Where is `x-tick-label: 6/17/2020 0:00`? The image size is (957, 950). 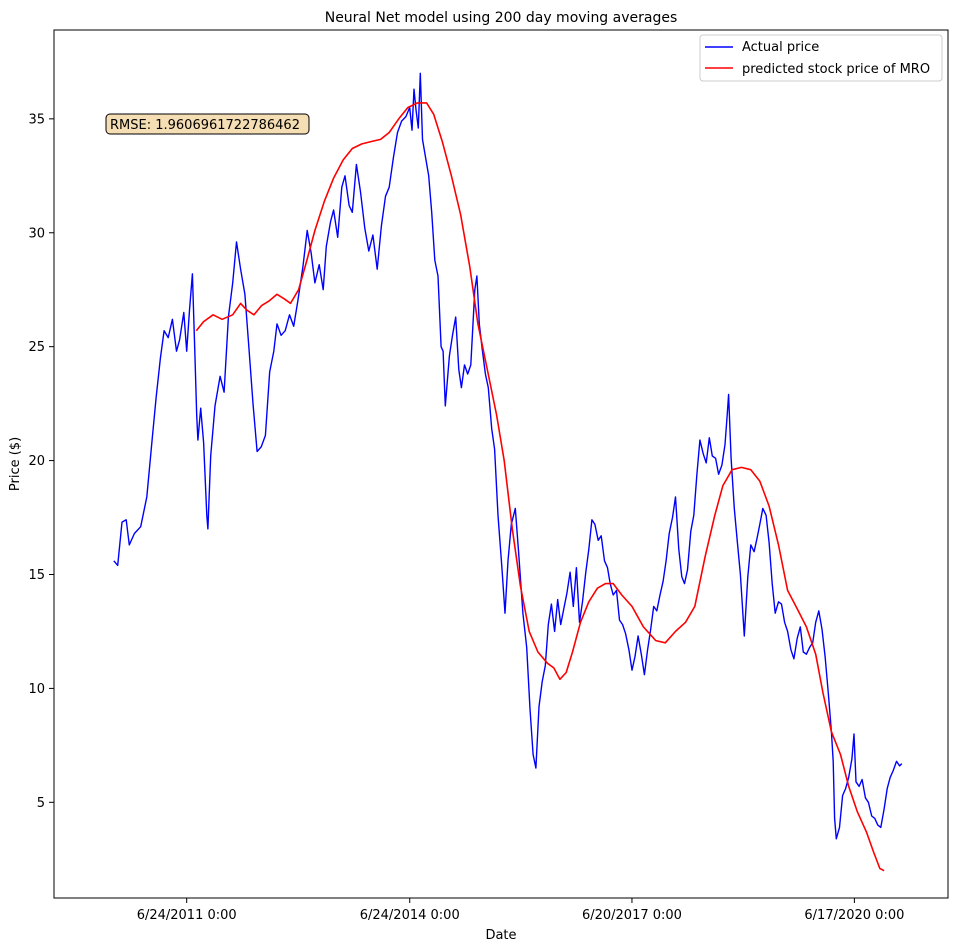
x-tick-label: 6/17/2020 0:00 is located at coordinates (854, 915).